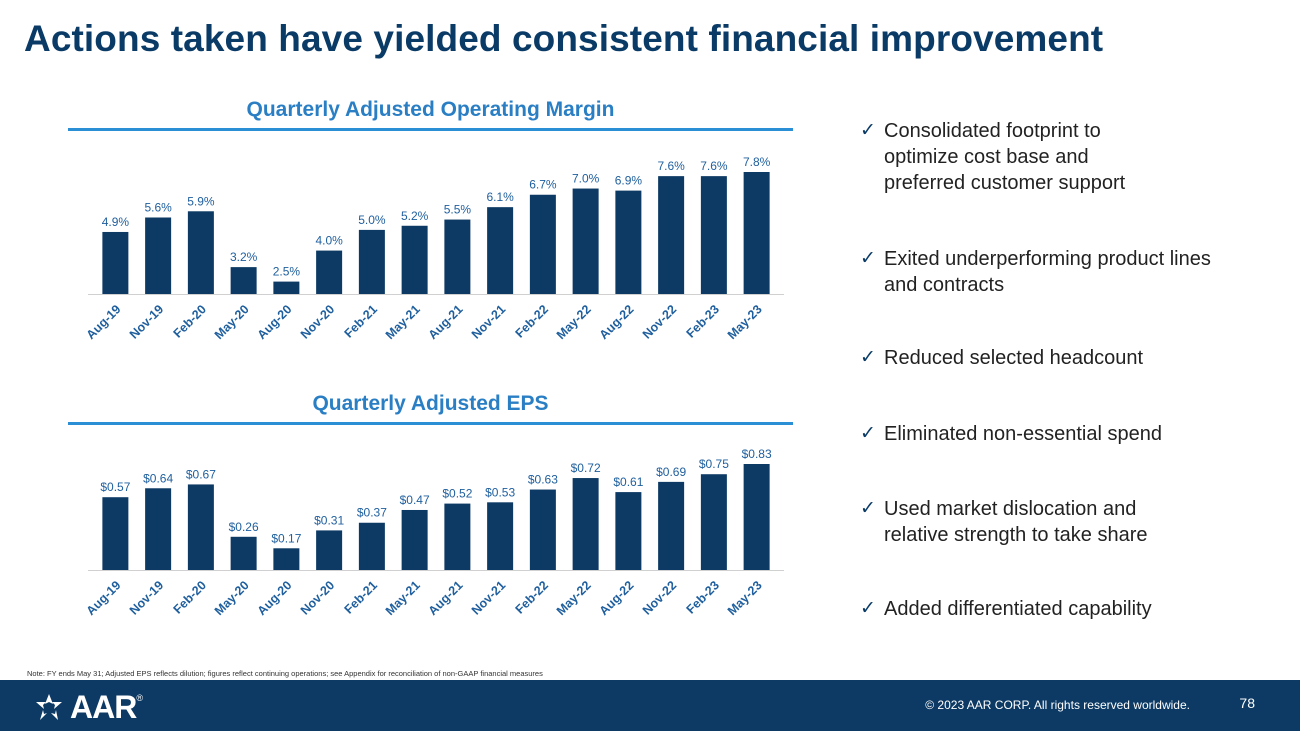  Describe the element at coordinates (115, 487) in the screenshot. I see `data-label: $0.57` at that location.